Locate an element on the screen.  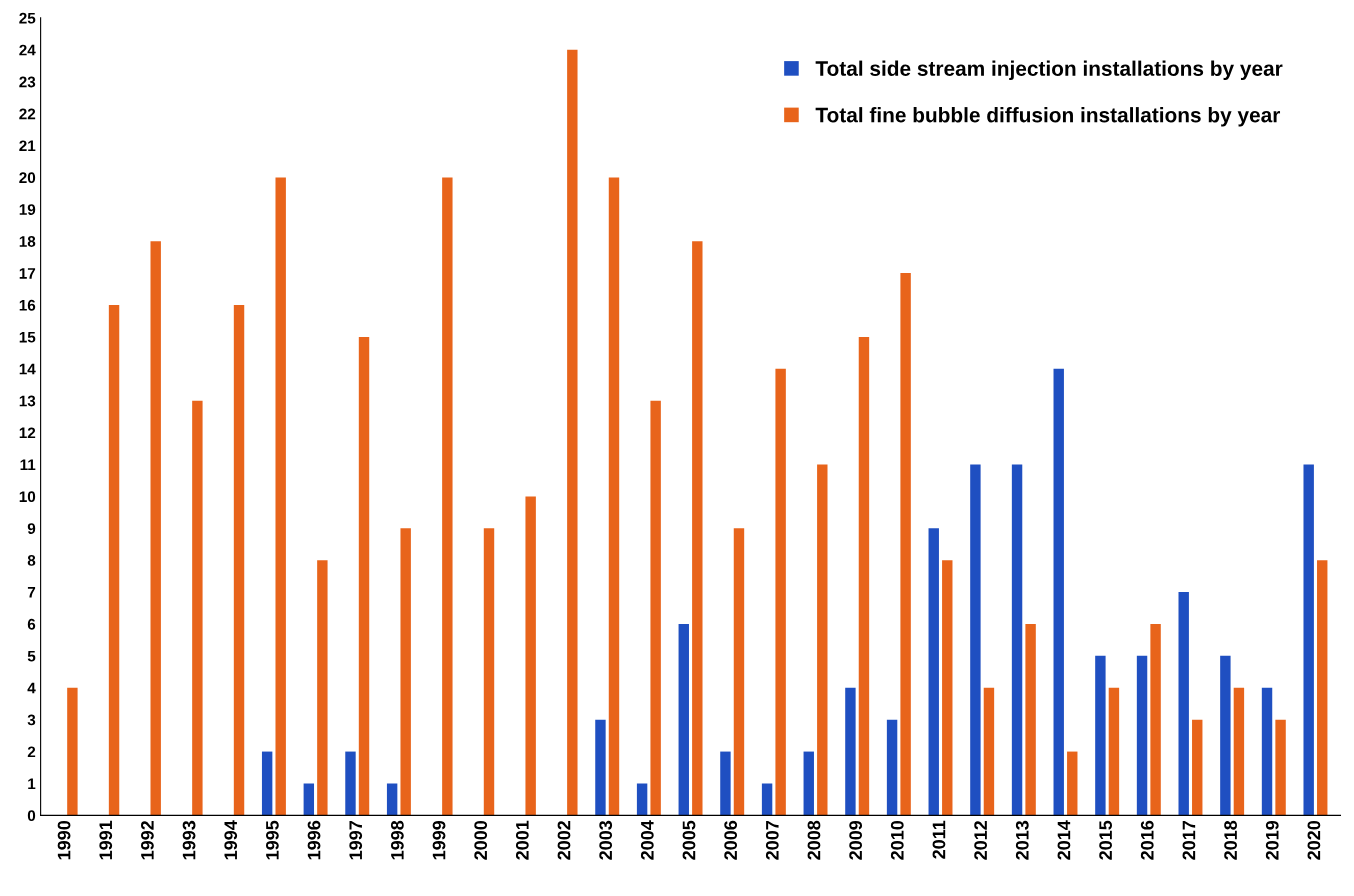
y-tick-label: 6 is located at coordinates (31, 624).